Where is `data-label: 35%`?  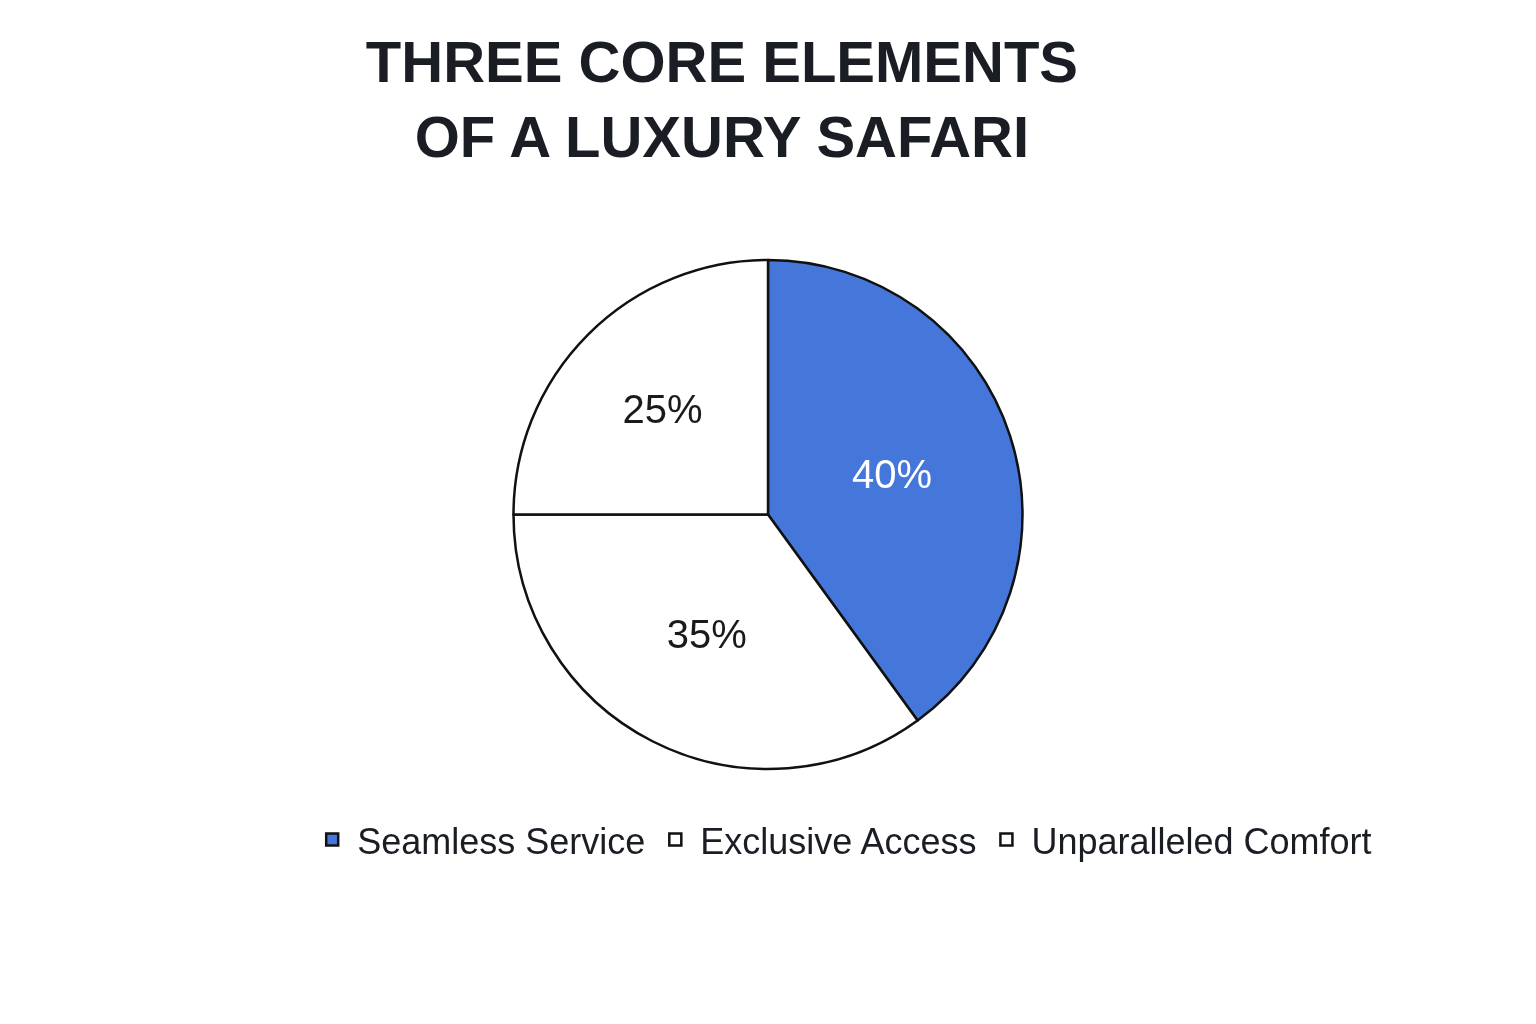
data-label: 35% is located at coordinates (706, 634).